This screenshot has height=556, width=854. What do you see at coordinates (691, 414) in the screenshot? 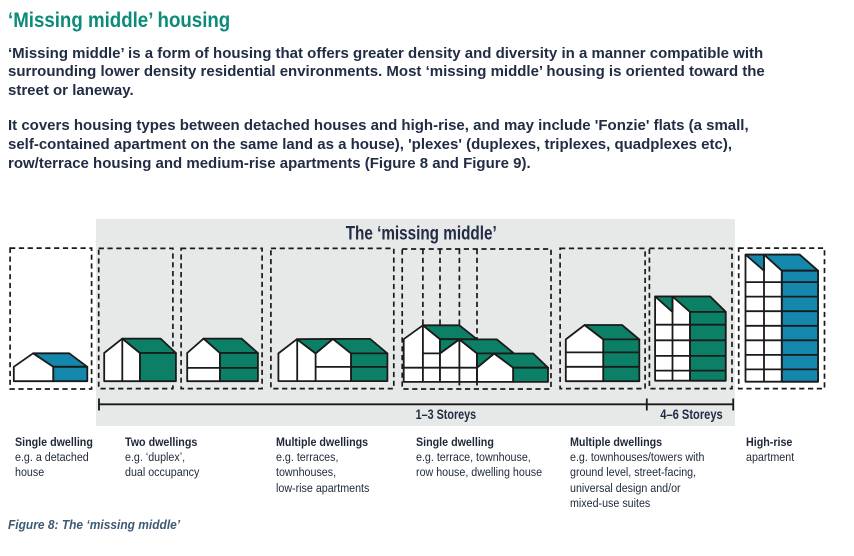
I see `svg-text: 4–6 Storeys` at bounding box center [691, 414].